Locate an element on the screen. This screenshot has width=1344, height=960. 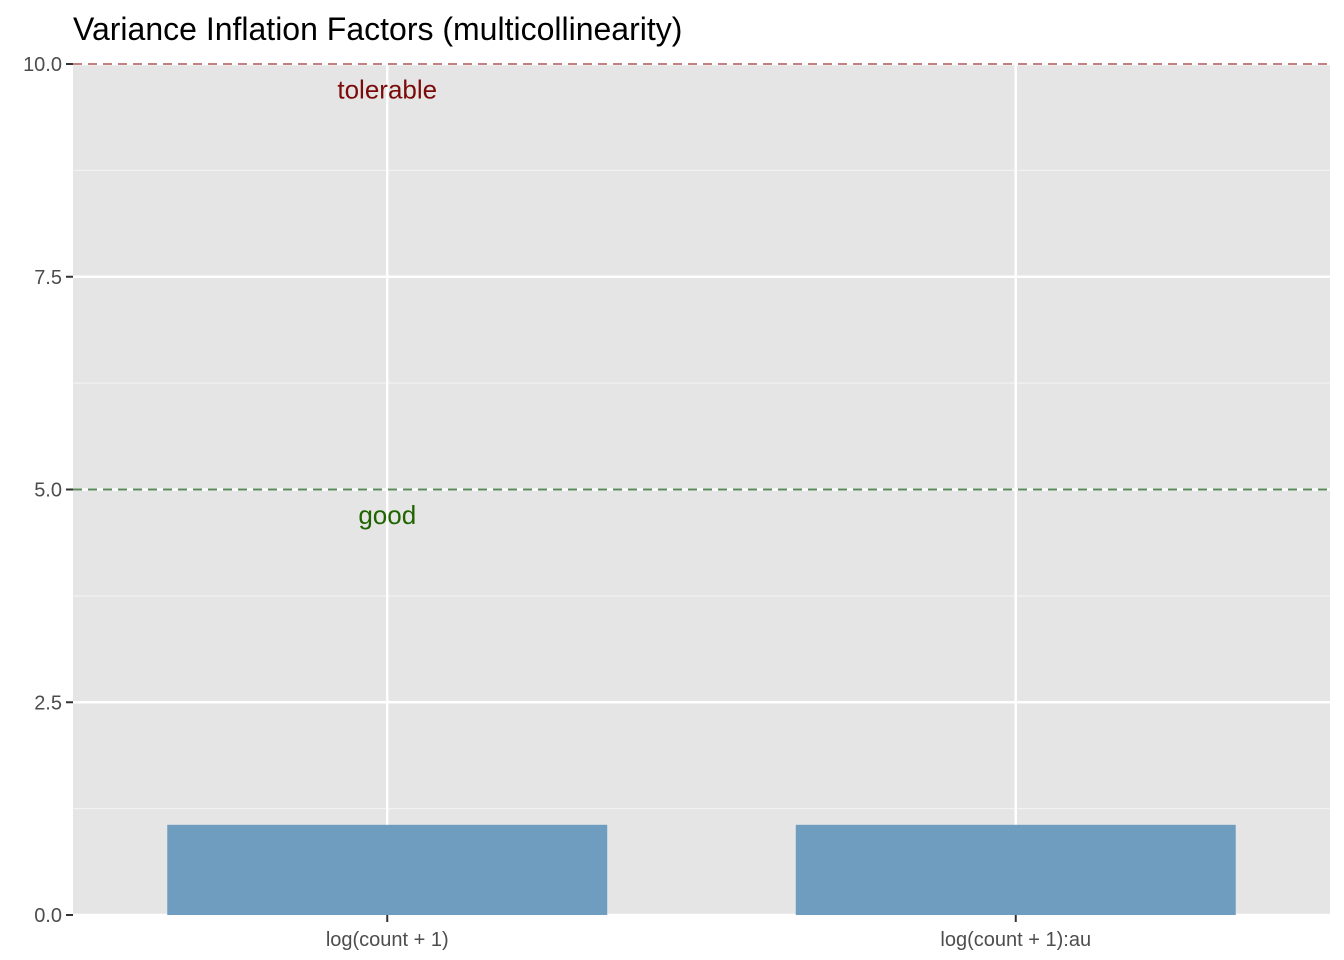
y-tick-label: 10.0 is located at coordinates (42, 65).